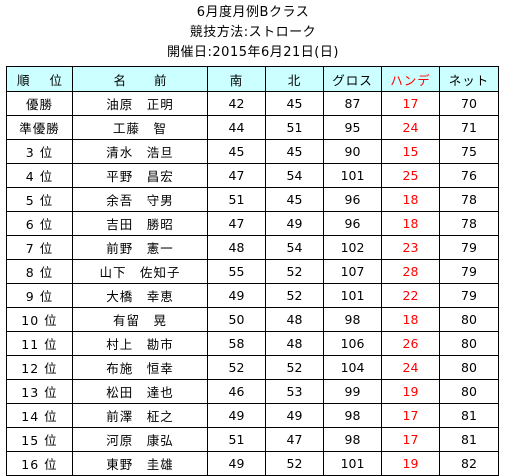 This screenshot has height=476, width=506. I want to click on handicap-cell: 23, so click(410, 247).